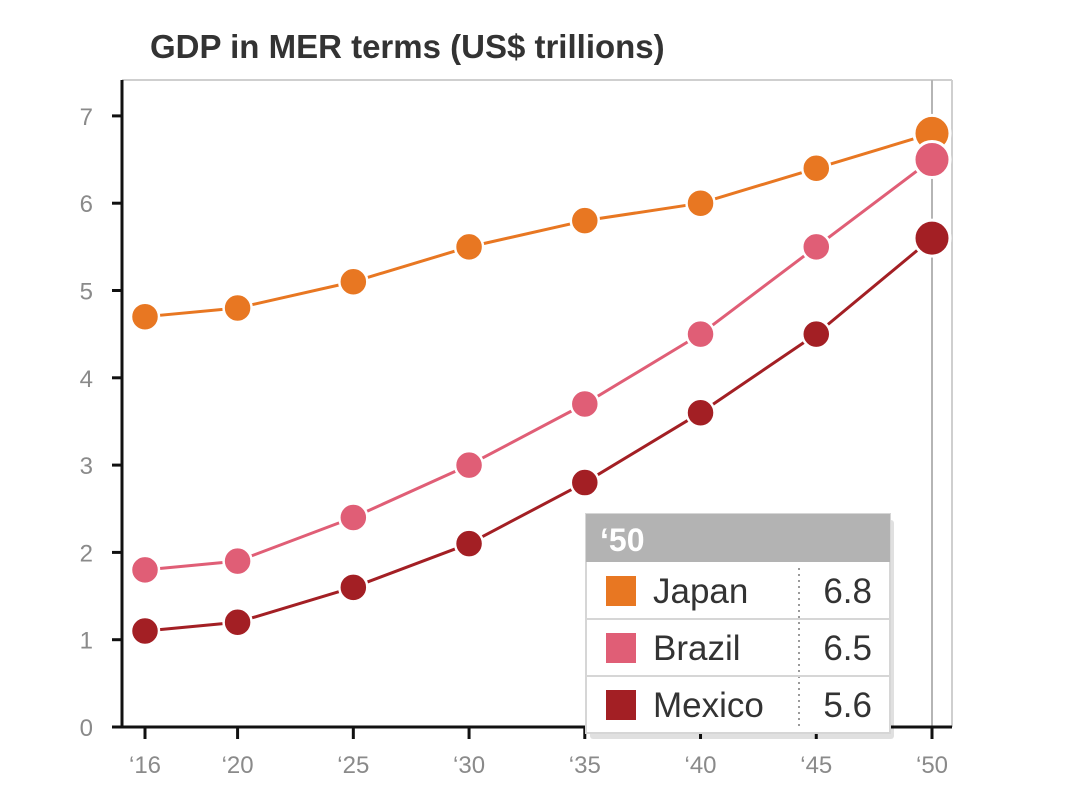 Image resolution: width=1080 pixels, height=810 pixels. What do you see at coordinates (237, 561) in the screenshot?
I see `point-brazil-2020` at bounding box center [237, 561].